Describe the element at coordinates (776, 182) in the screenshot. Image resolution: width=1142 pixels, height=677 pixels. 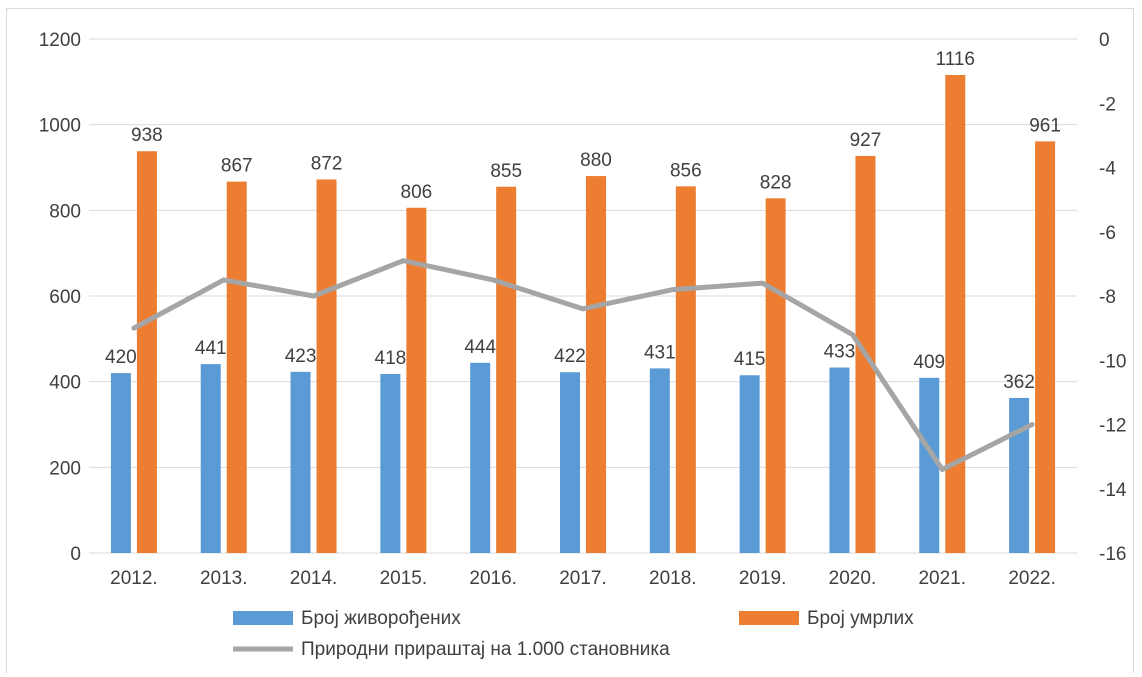
I see `data-label: 828` at that location.